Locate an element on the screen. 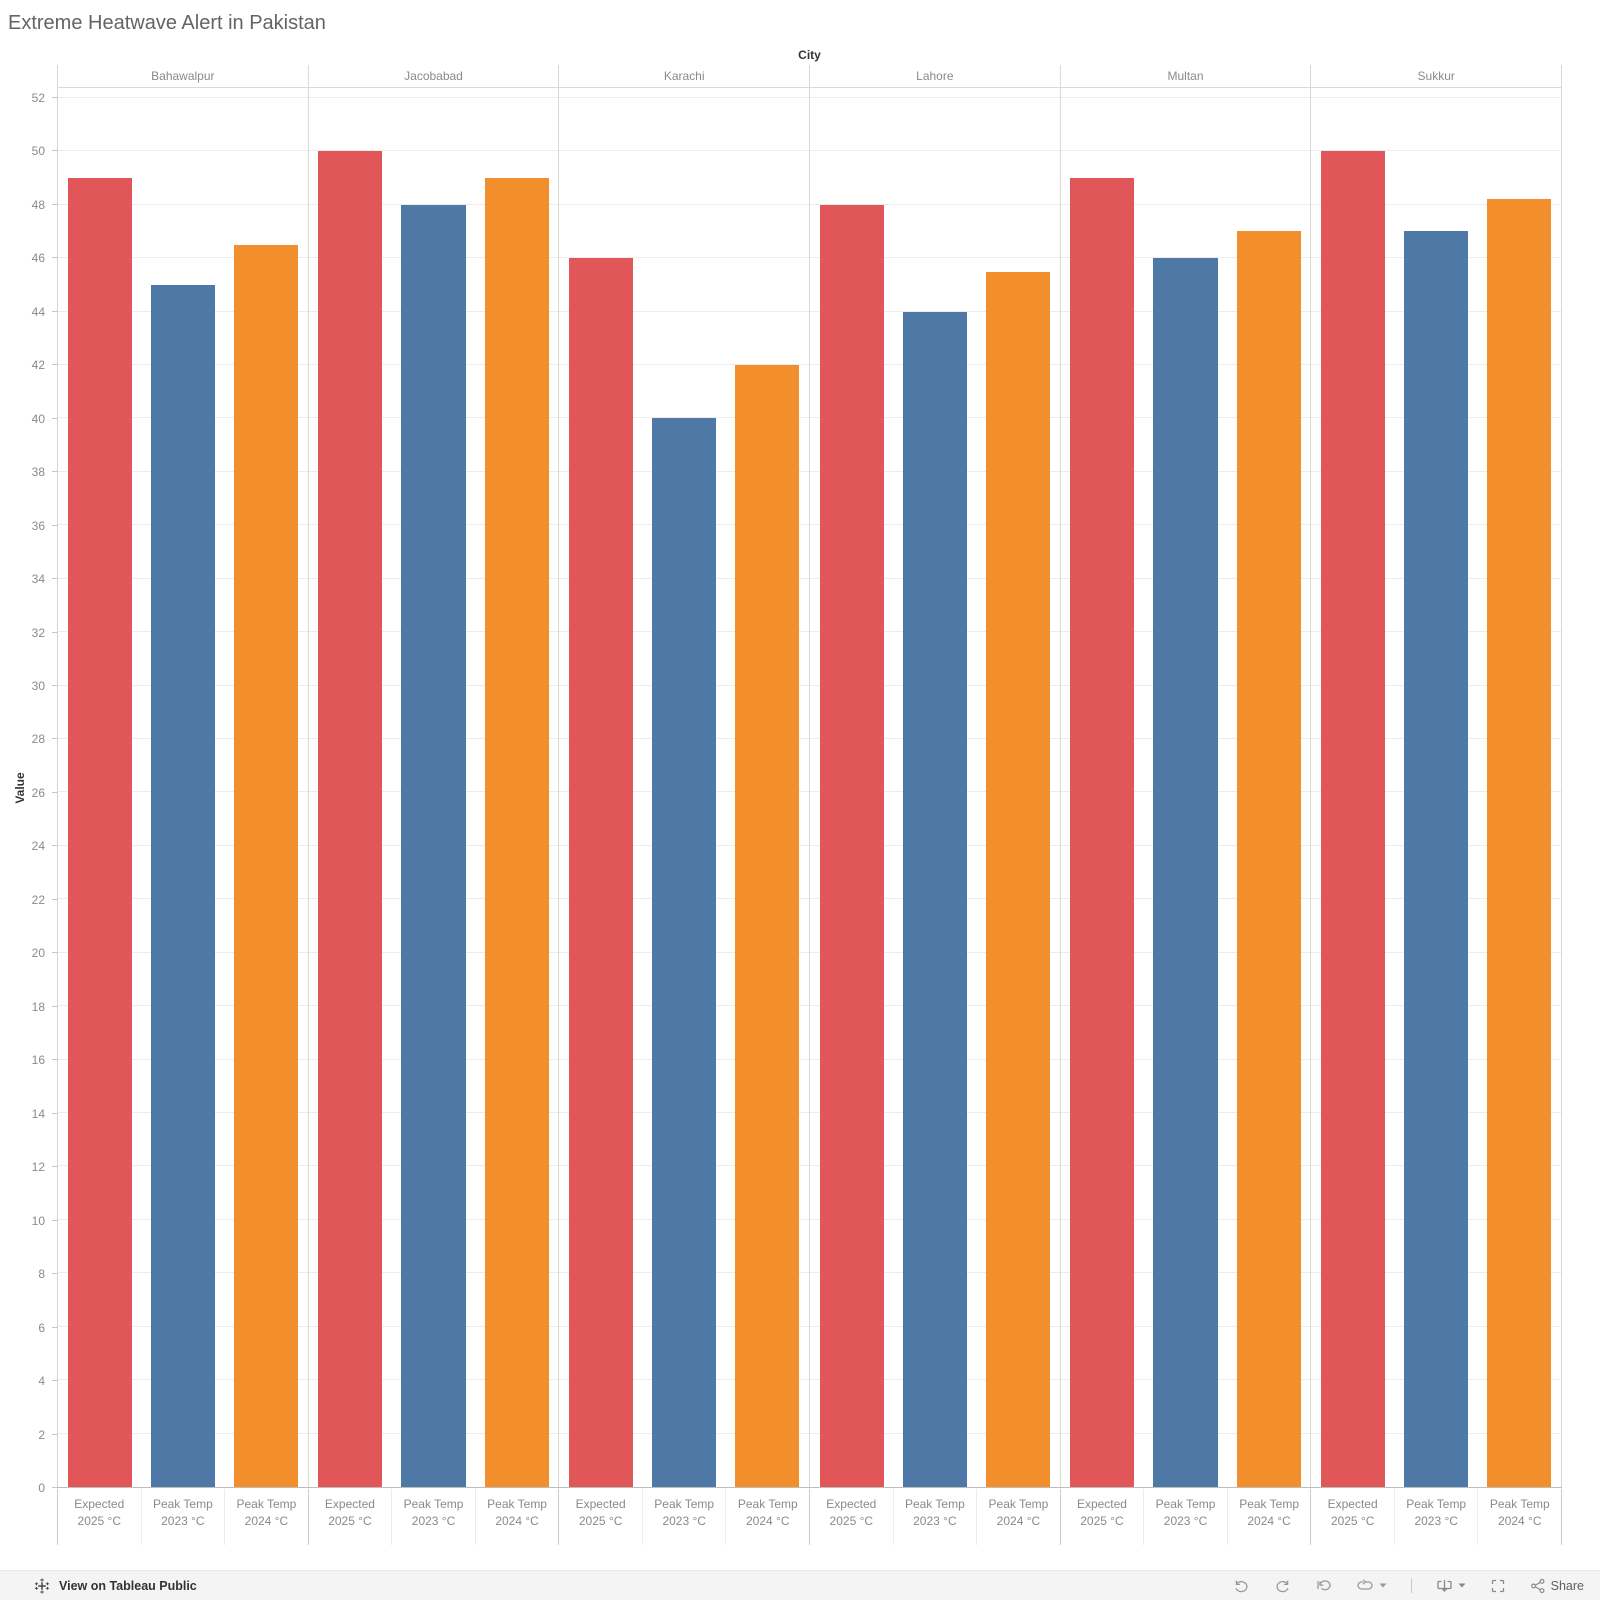  refresh-icon is located at coordinates (1365, 1584).